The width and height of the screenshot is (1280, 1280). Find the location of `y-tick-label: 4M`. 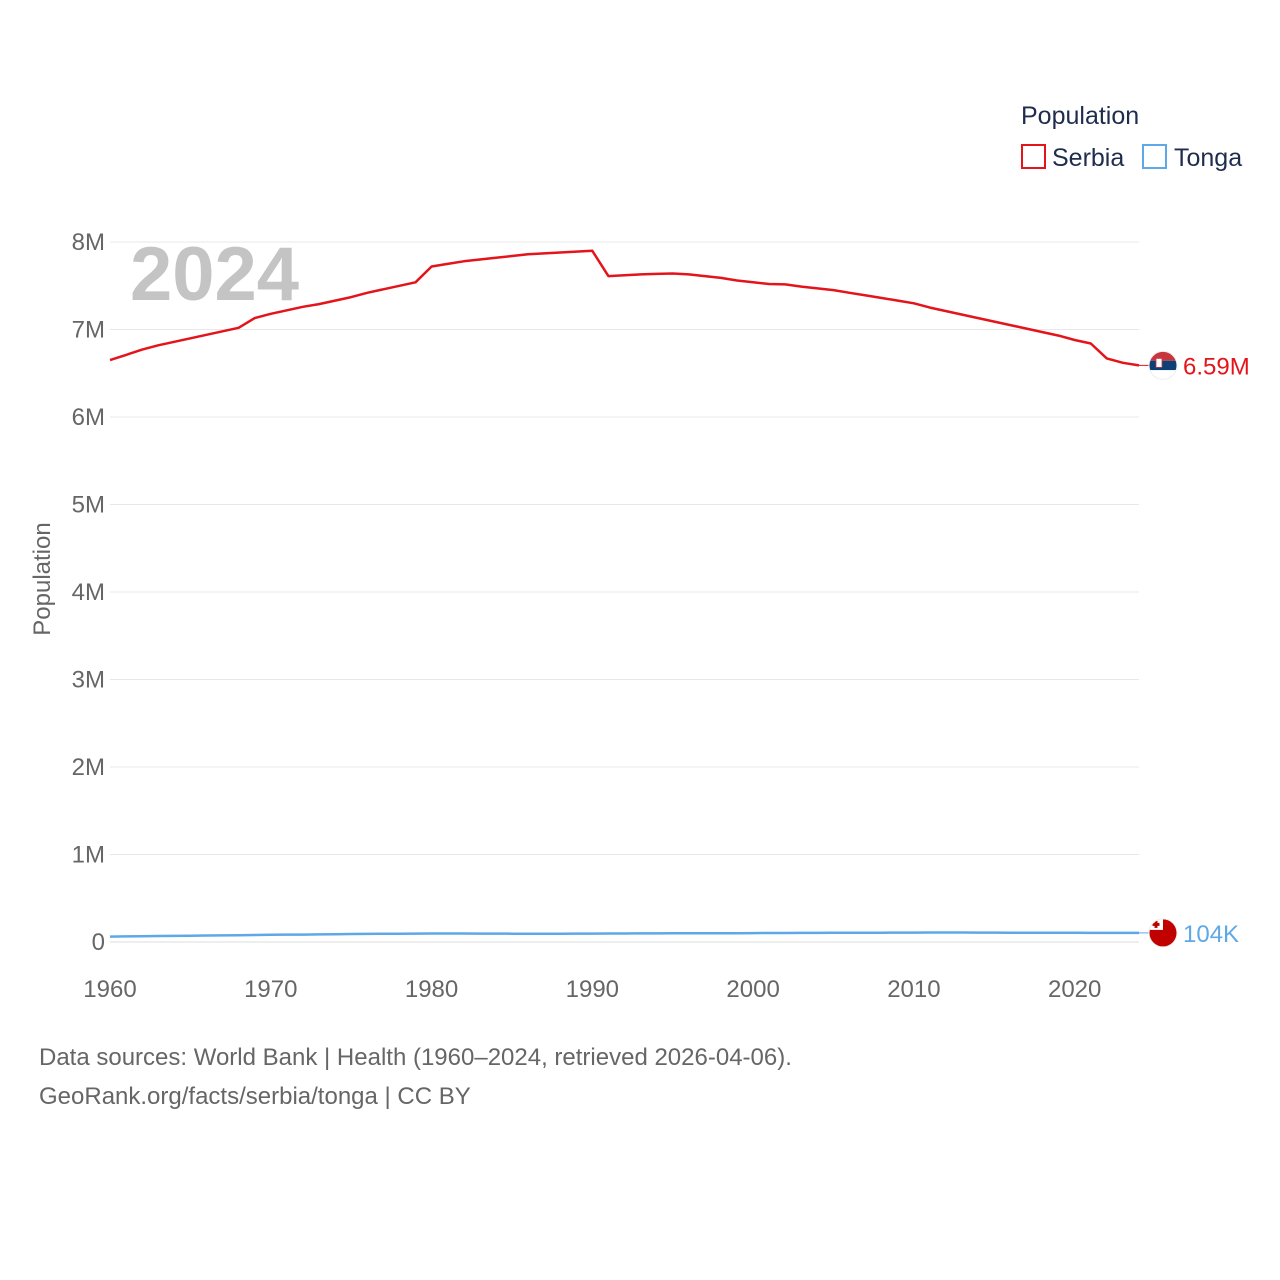

y-tick-label: 4M is located at coordinates (88, 592).